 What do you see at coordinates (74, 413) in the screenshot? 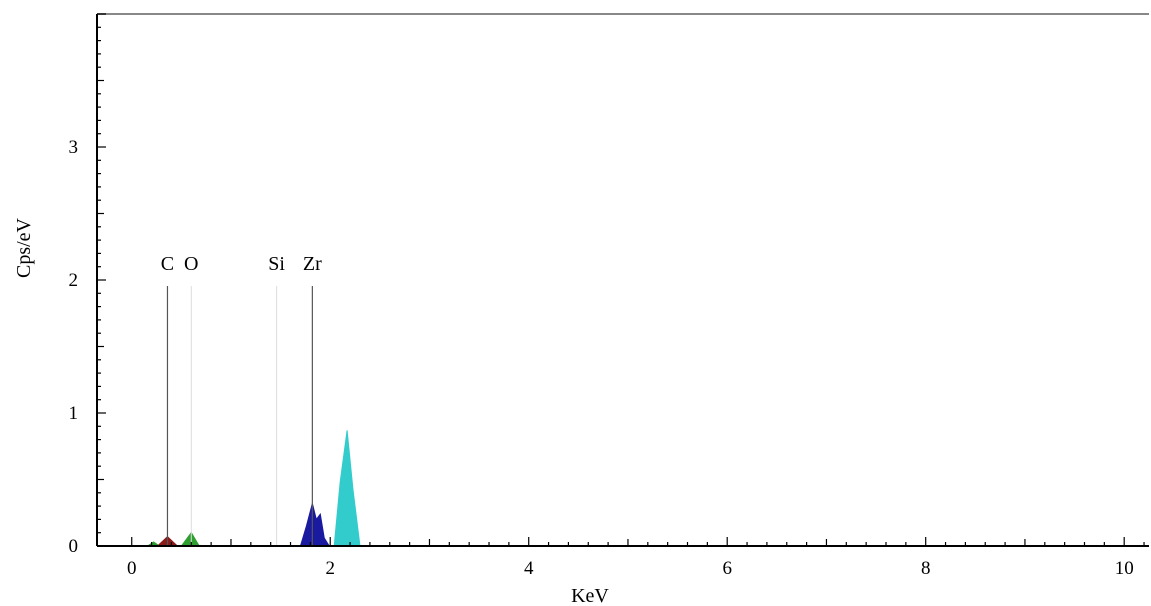
I see `y-tick-label: 1` at bounding box center [74, 413].